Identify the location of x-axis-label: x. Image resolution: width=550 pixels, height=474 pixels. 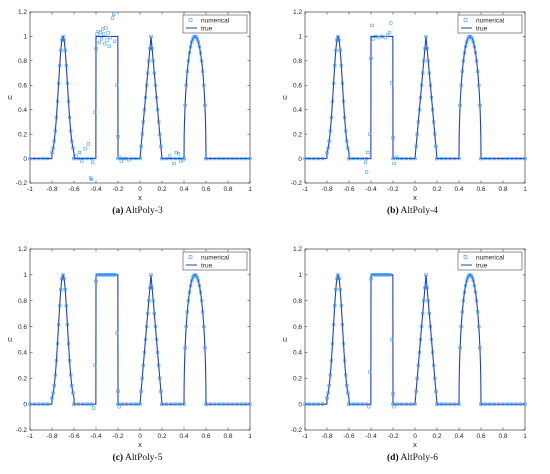
(140, 444).